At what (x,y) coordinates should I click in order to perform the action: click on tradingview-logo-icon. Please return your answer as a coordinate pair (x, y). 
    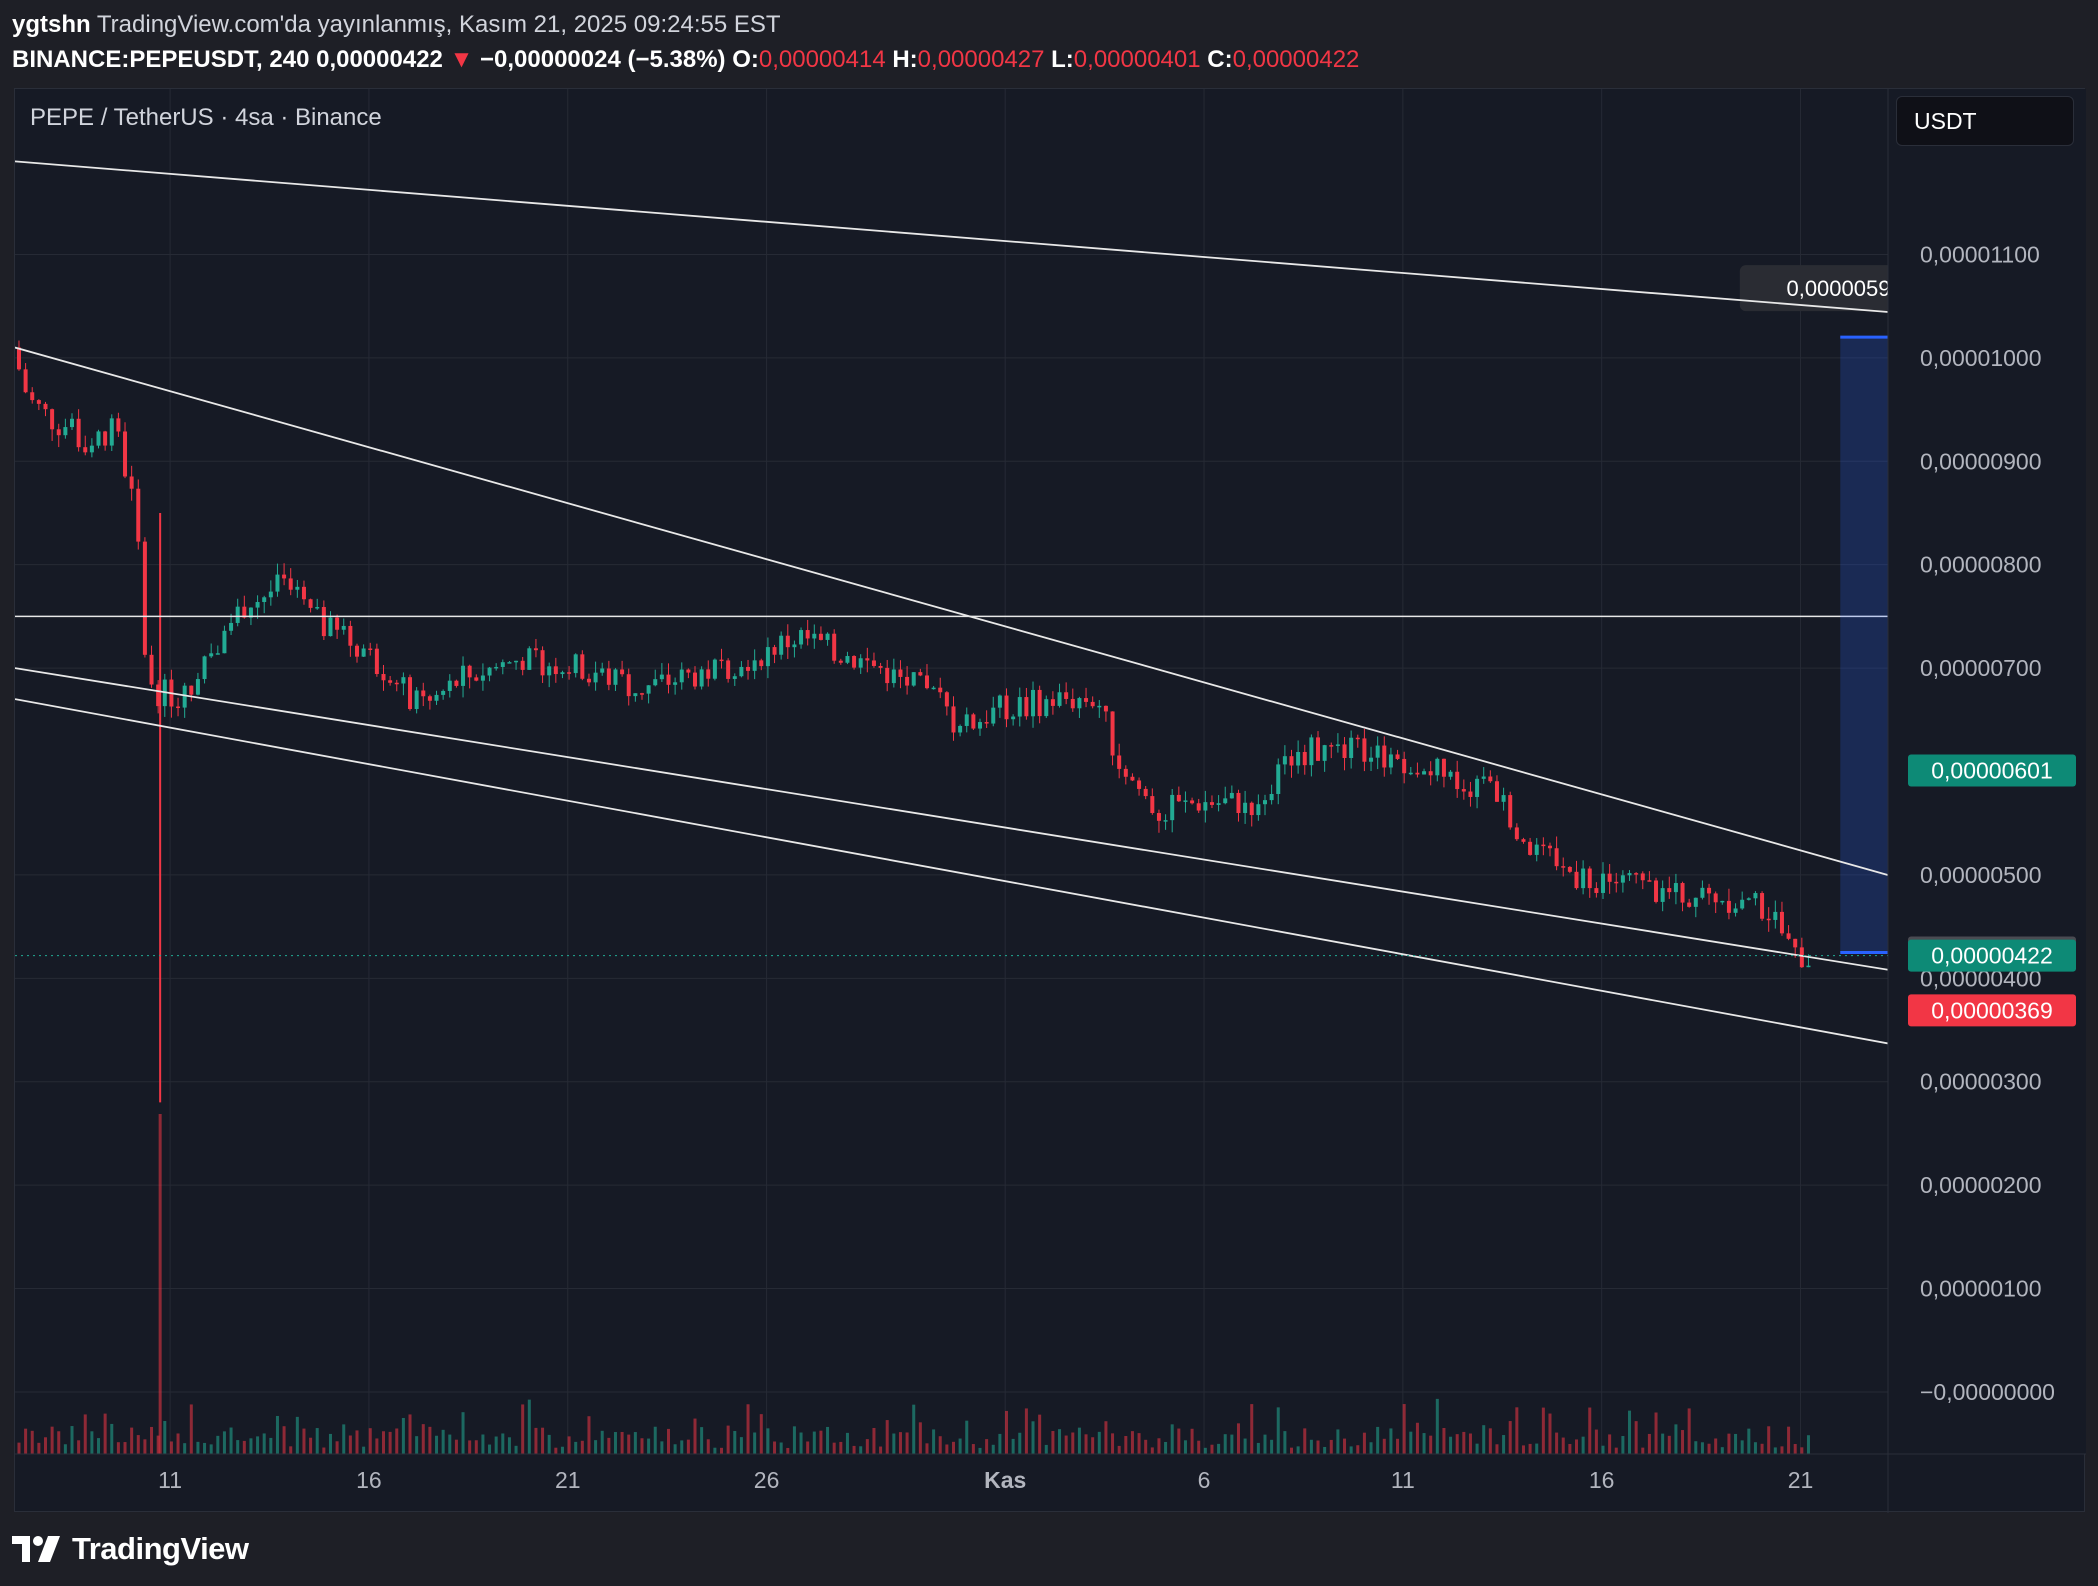
    Looking at the image, I should click on (36, 1549).